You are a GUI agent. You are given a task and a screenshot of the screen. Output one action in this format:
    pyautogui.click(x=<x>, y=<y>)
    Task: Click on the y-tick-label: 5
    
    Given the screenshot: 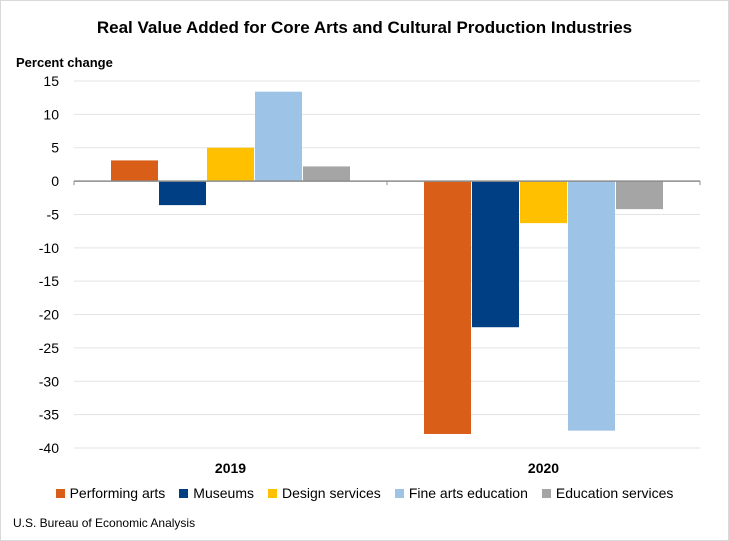 What is the action you would take?
    pyautogui.click(x=55, y=148)
    